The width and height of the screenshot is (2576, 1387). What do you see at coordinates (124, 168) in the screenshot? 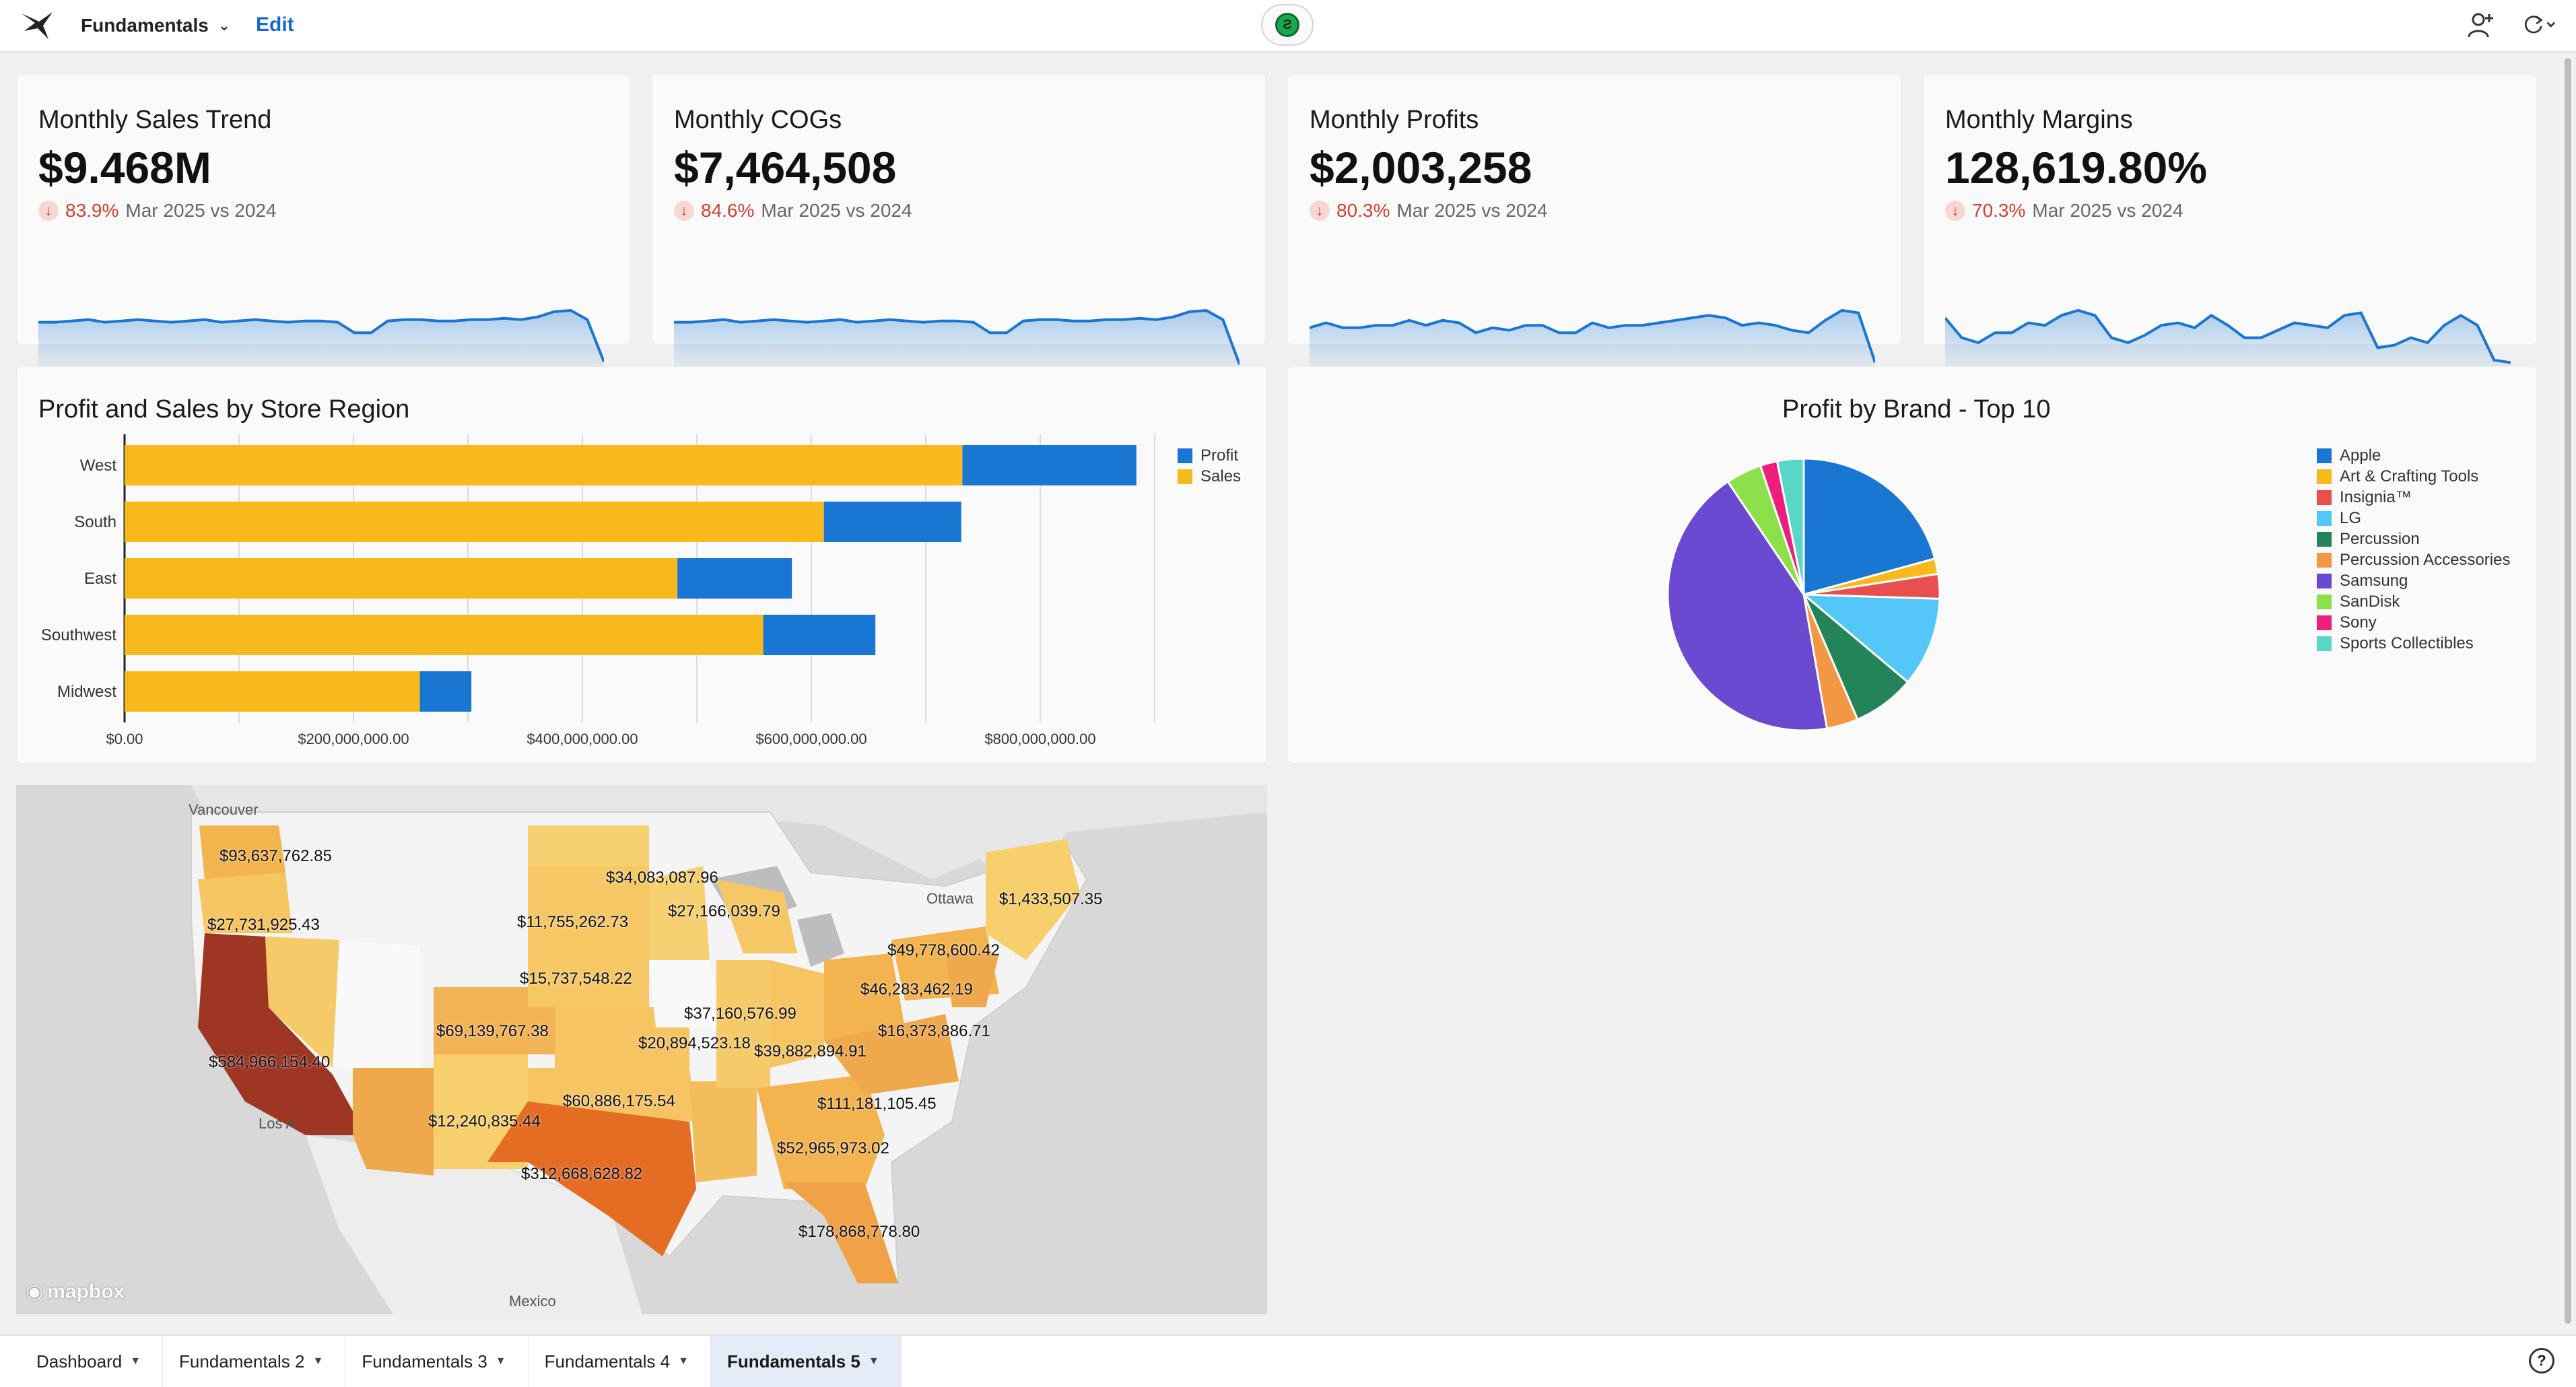
I see `kpi-value: $9.468M` at bounding box center [124, 168].